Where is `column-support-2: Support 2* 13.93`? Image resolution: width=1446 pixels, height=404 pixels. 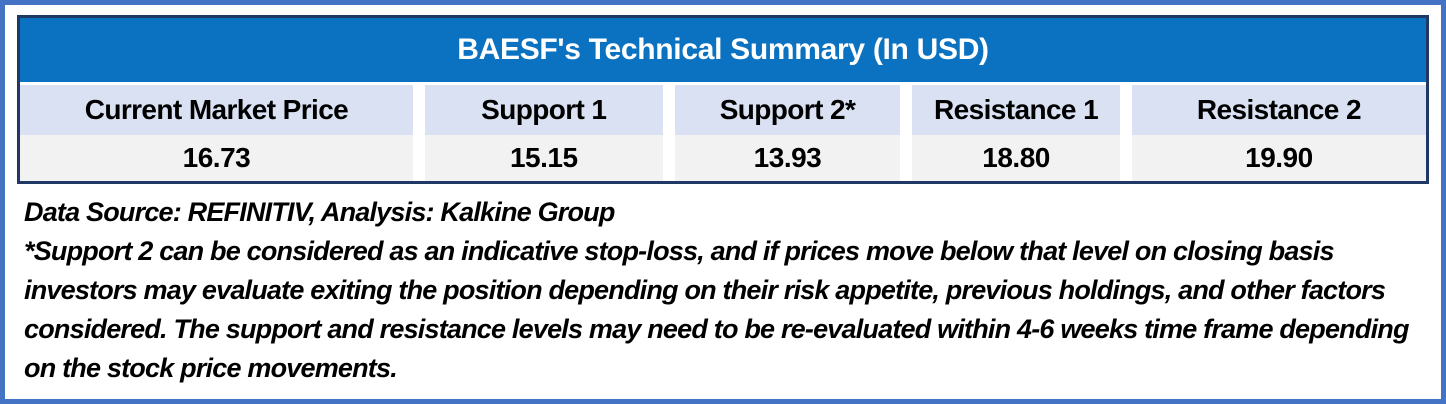
column-support-2: Support 2* 13.93 is located at coordinates (787, 133).